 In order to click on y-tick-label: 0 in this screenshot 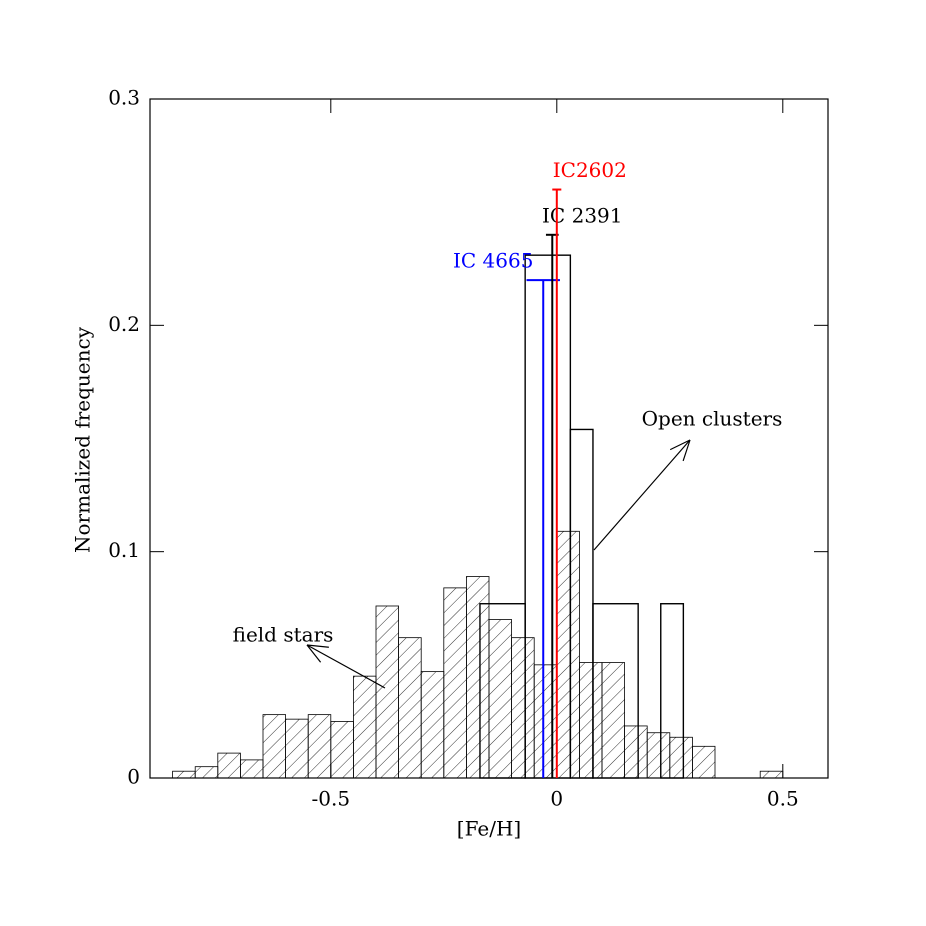, I will do `click(133, 777)`.